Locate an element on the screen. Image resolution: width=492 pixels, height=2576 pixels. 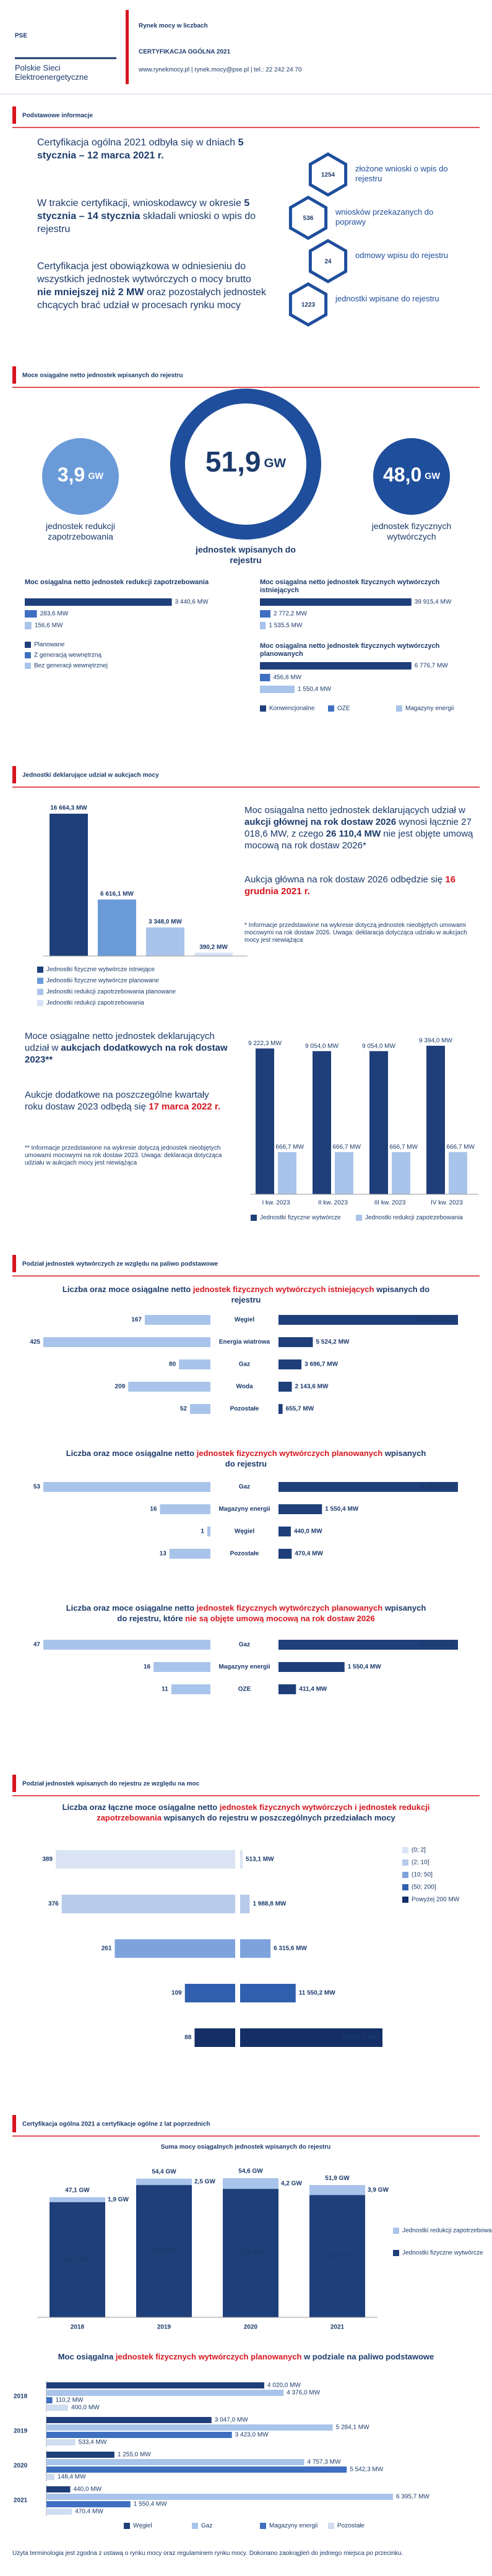
y-tick-label: 2018 is located at coordinates (21, 2396).